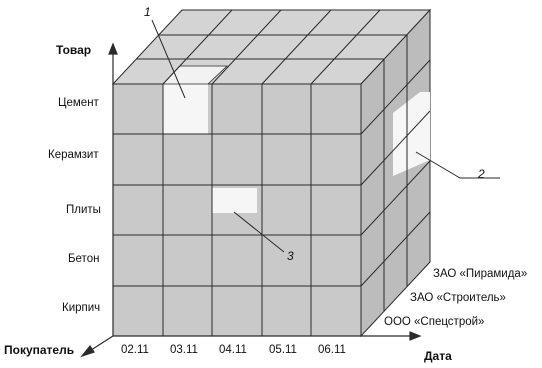  Describe the element at coordinates (39, 350) in the screenshot. I see `buyer-axis-label: Покупатель` at that location.